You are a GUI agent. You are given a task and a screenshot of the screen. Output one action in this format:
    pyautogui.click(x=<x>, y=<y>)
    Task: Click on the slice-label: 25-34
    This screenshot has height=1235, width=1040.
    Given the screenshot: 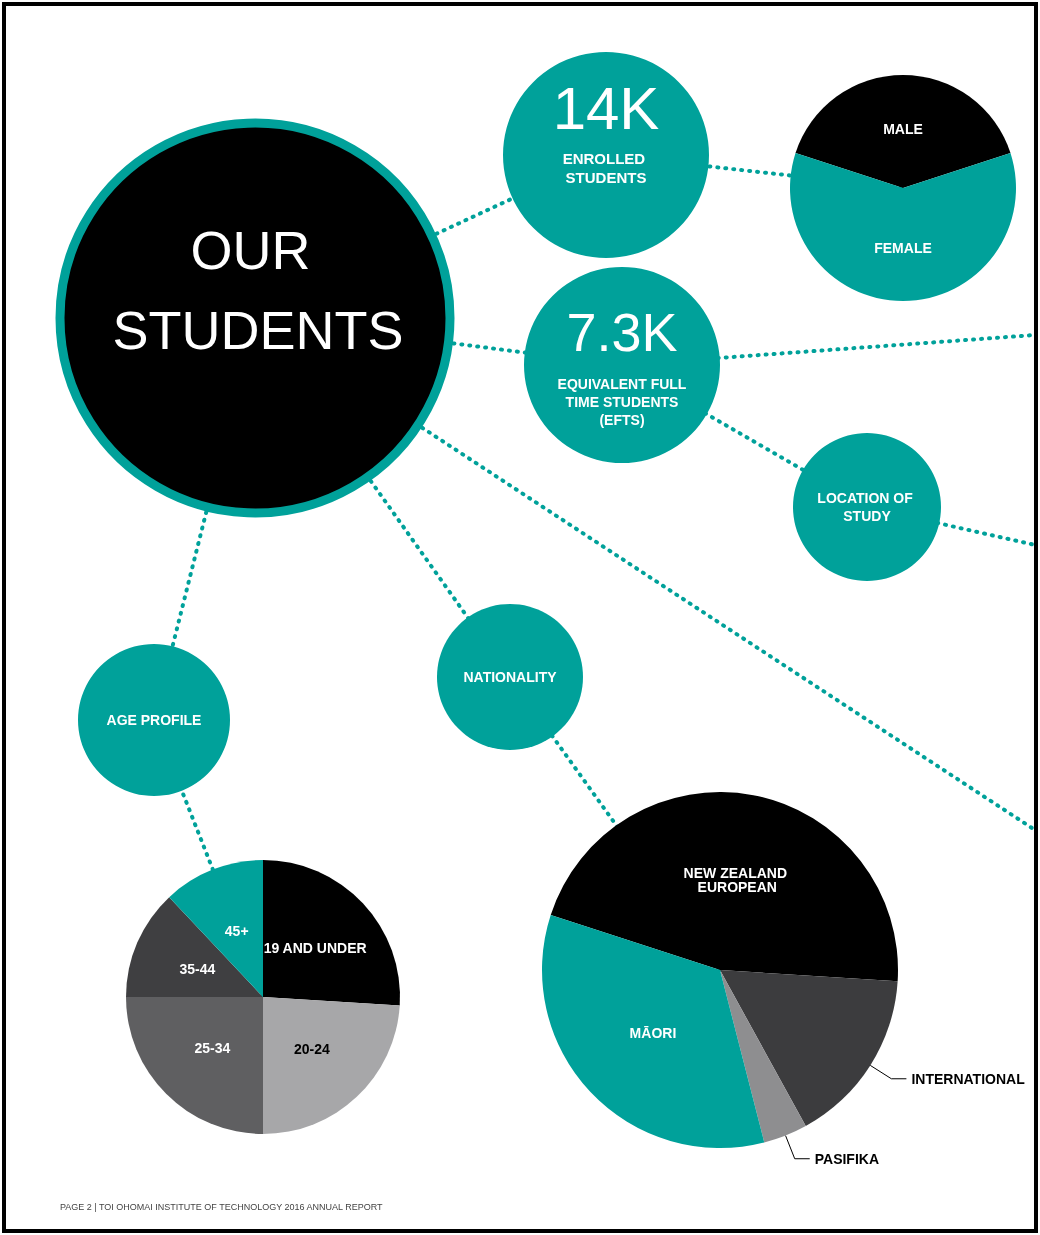 What is the action you would take?
    pyautogui.click(x=212, y=1047)
    